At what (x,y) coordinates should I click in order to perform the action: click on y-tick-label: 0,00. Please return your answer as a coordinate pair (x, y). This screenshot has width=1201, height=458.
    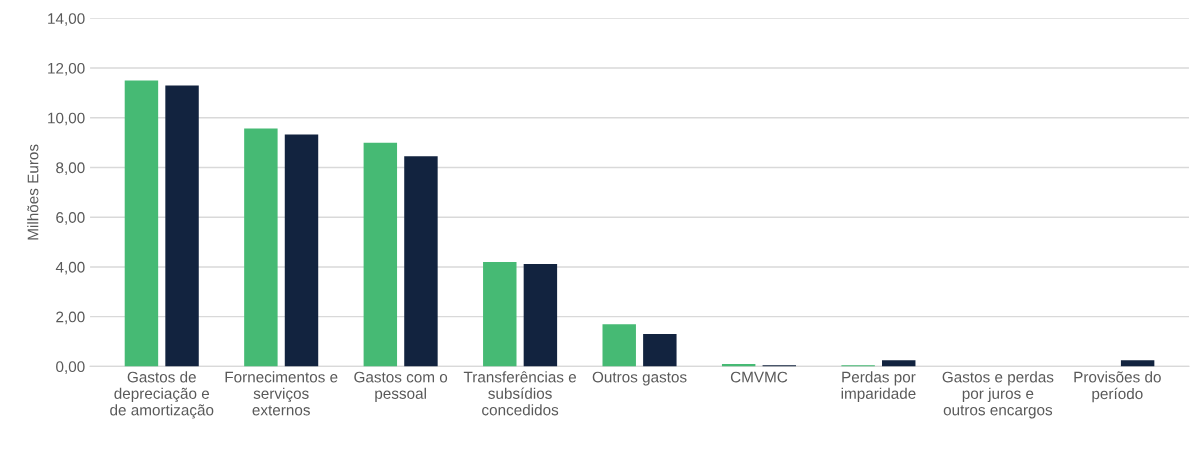
    Looking at the image, I should click on (70, 367).